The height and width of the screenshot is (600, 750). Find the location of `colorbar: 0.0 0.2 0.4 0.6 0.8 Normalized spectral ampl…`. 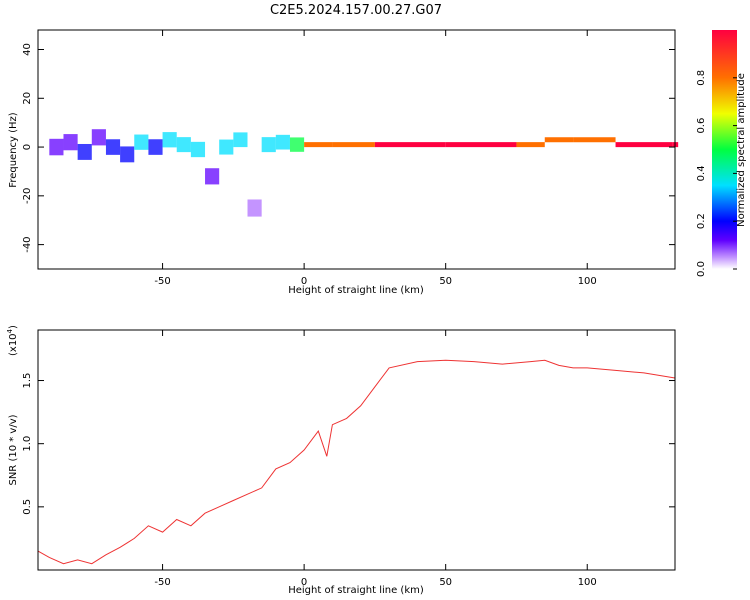

colorbar: 0.0 0.2 0.4 0.6 0.8 Normalized spectral ampl… is located at coordinates (721, 153).